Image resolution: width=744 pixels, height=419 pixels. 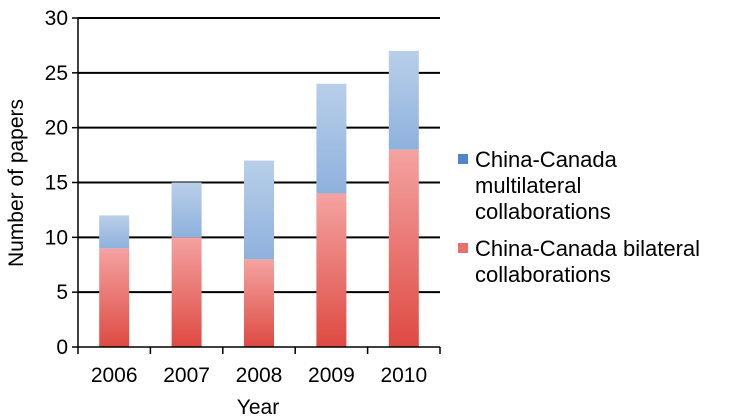 What do you see at coordinates (403, 375) in the screenshot?
I see `x-tick-label: 2010` at bounding box center [403, 375].